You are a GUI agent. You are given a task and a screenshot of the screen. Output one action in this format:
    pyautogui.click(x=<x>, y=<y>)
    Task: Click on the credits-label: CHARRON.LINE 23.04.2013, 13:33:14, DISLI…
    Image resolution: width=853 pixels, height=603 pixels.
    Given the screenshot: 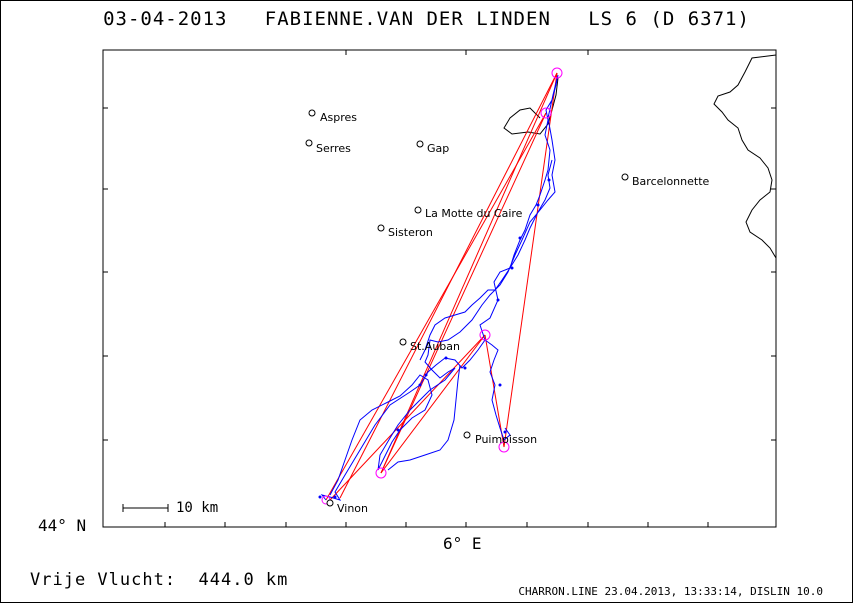 What is the action you would take?
    pyautogui.click(x=670, y=591)
    